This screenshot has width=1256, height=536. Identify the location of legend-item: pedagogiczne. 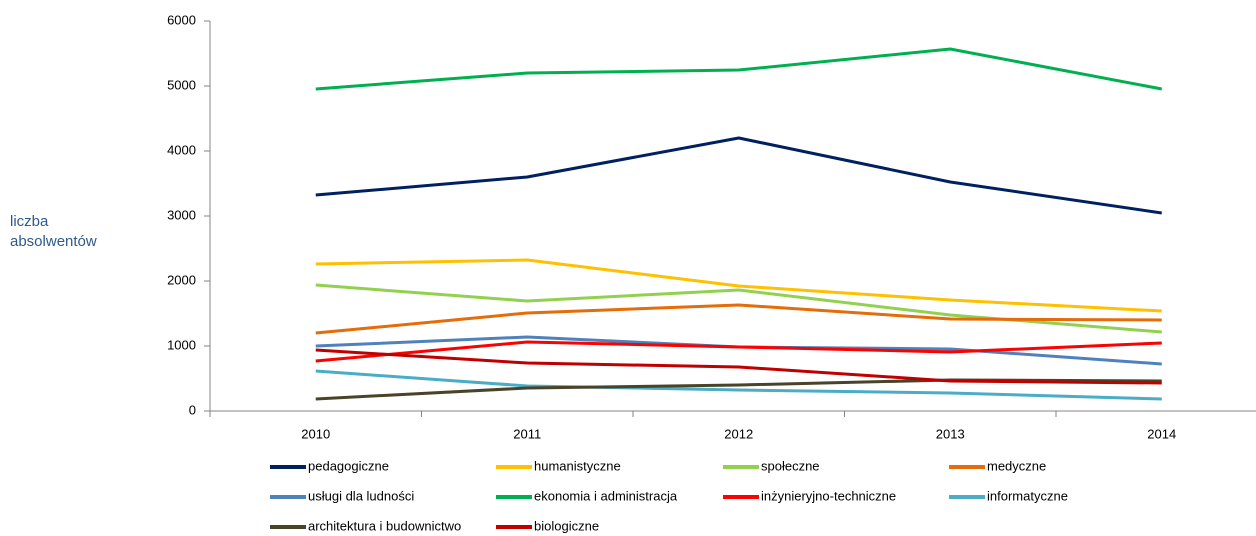
(329, 465).